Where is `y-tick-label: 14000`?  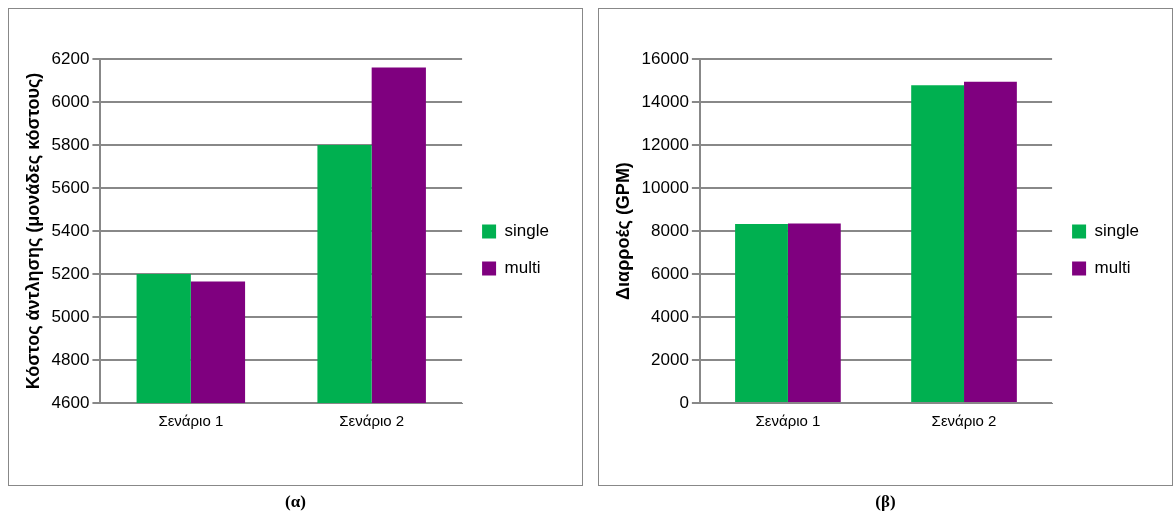
y-tick-label: 14000 is located at coordinates (665, 101).